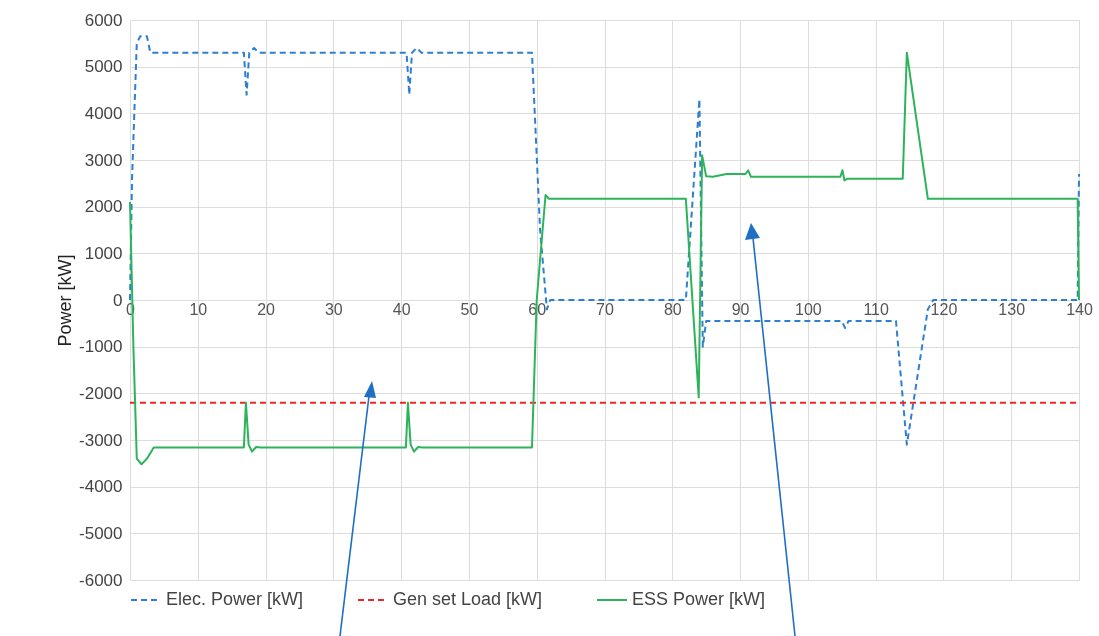  Describe the element at coordinates (740, 309) in the screenshot. I see `x-tick-label: 90` at that location.